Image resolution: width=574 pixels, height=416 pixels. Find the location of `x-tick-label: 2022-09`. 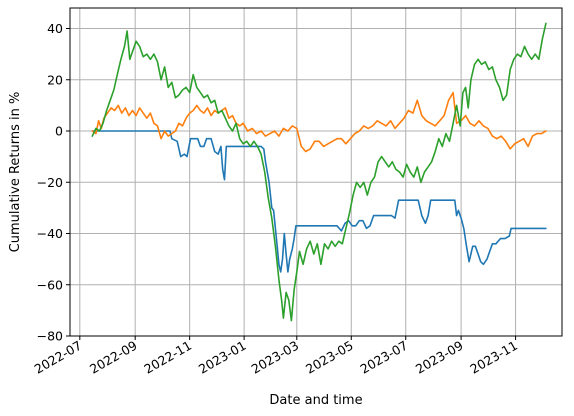

x-tick-label: 2022-09 is located at coordinates (113, 357).